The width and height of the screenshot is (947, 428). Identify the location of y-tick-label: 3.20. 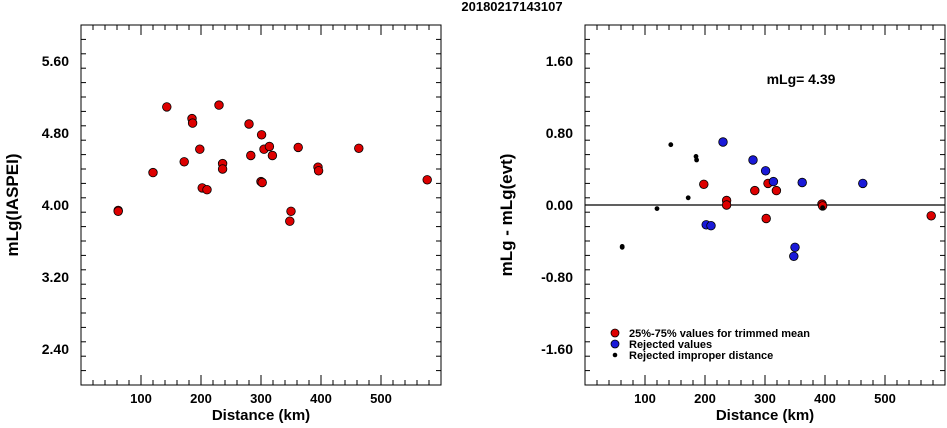
(55, 277).